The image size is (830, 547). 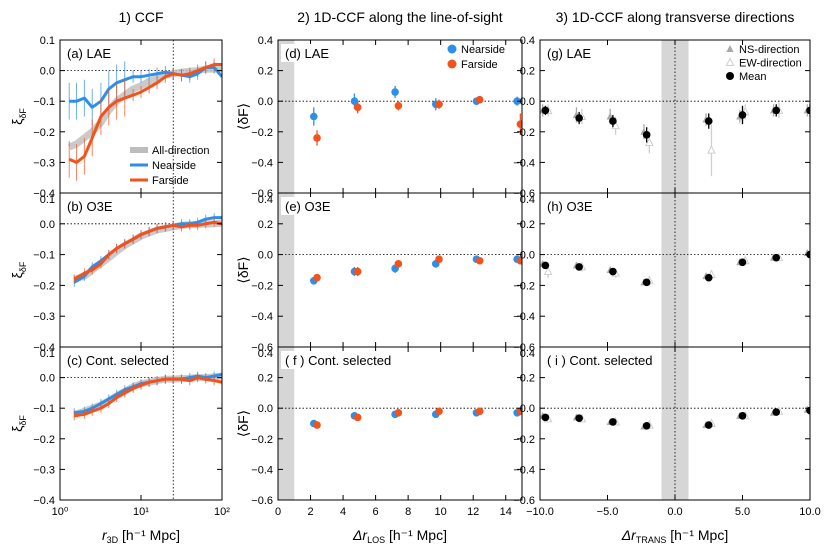 What do you see at coordinates (473, 512) in the screenshot?
I see `x-tick-label: 12` at bounding box center [473, 512].